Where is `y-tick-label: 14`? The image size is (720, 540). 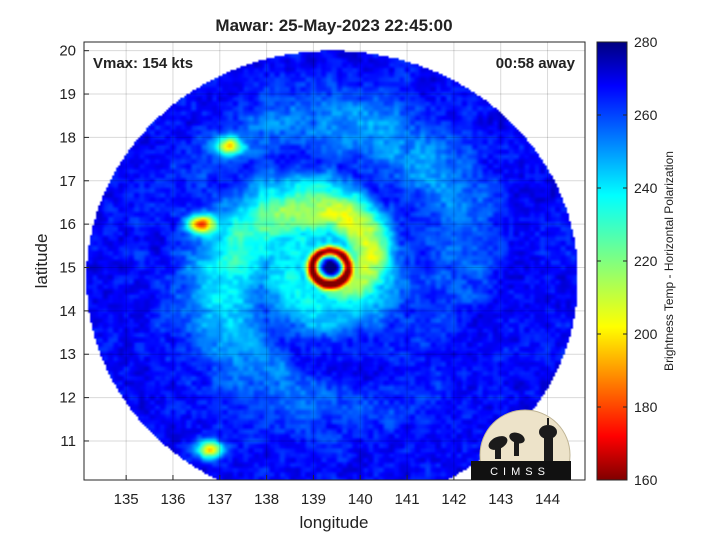 y-tick-label: 14 is located at coordinates (67, 311).